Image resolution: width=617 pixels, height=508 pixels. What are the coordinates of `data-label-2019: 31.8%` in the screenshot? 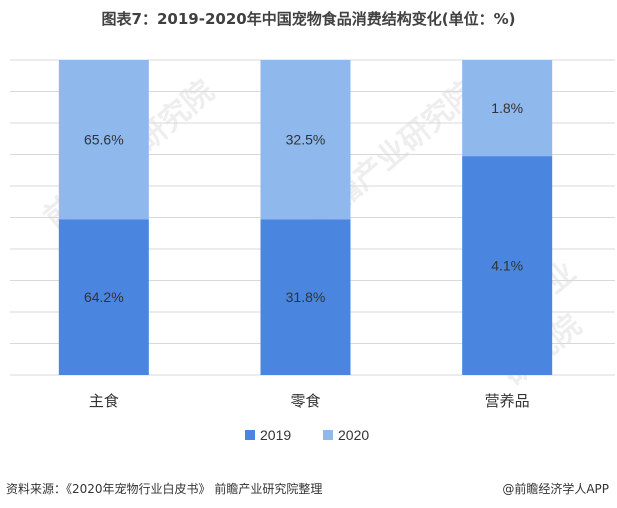 It's located at (306, 297).